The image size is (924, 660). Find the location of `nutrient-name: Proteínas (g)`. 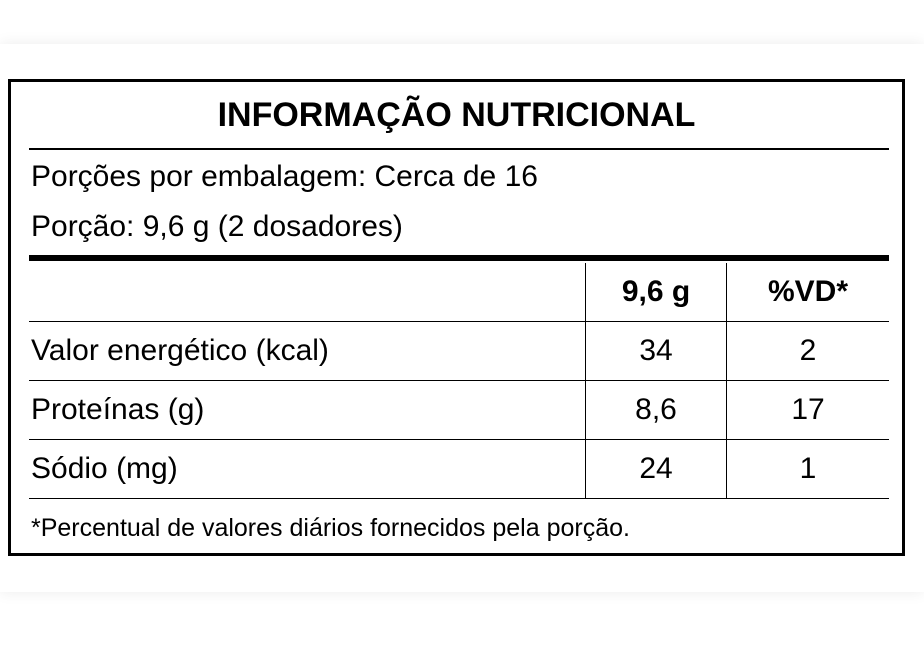

nutrient-name: Proteínas (g) is located at coordinates (307, 410).